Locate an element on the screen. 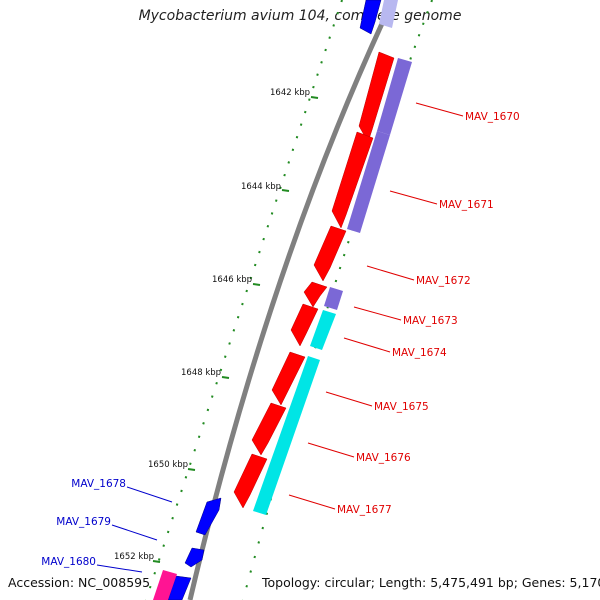 This screenshot has width=600, height=600. gene-label-mav-1671: MAV_1671 is located at coordinates (466, 205).